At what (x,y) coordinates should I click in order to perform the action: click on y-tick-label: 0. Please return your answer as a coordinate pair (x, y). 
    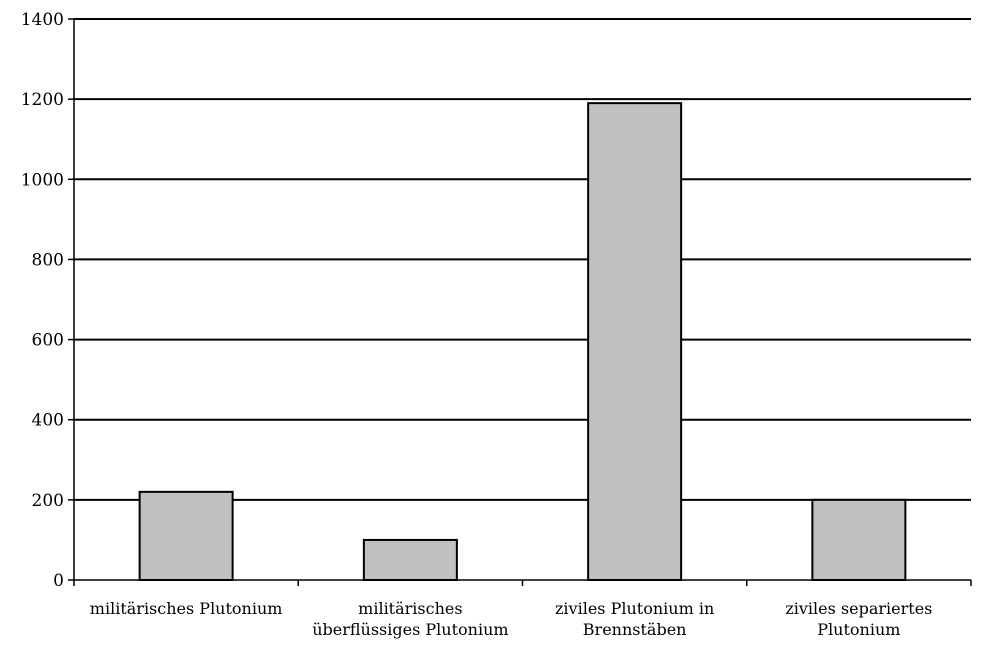
    Looking at the image, I should click on (58, 581).